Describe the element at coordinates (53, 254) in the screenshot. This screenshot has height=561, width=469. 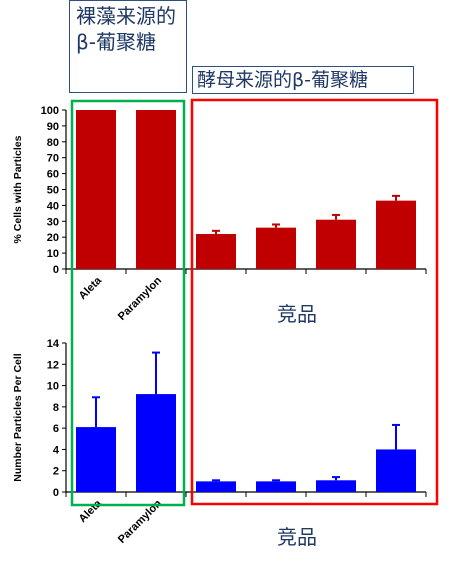
I see `top-y-tick-label: 10` at that location.